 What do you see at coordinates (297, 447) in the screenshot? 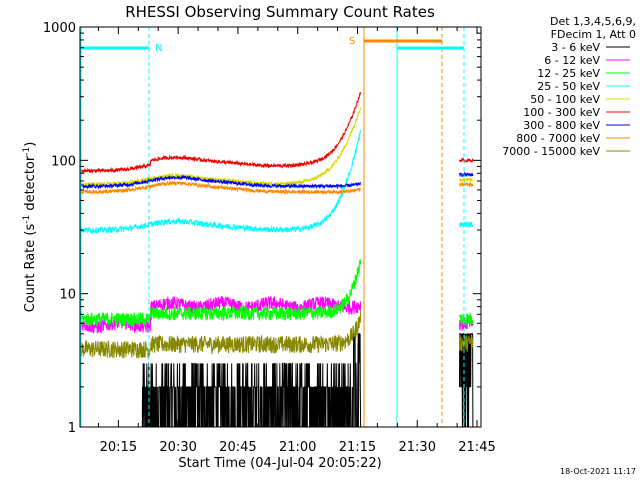
I see `x-tick-label-3: 21:00` at bounding box center [297, 447].